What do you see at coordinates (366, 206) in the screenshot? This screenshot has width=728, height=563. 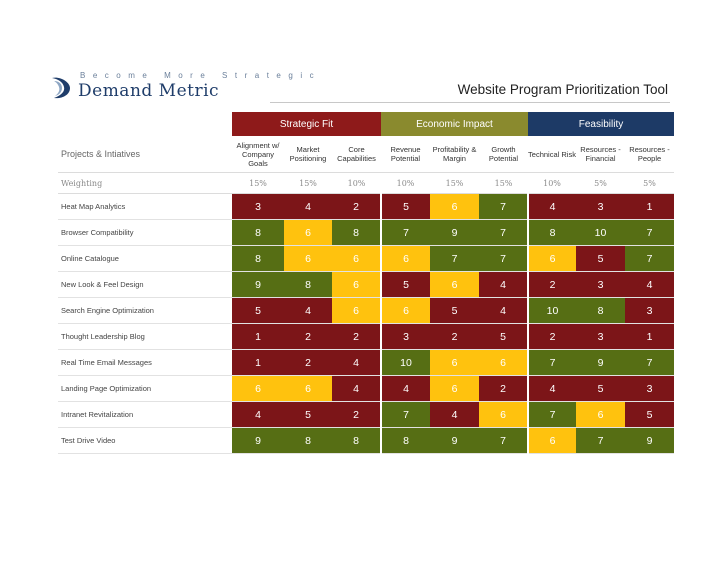 I see `table-row: Heat Map Analytics 3 4 2 5 6 7 4 3 1` at bounding box center [366, 206].